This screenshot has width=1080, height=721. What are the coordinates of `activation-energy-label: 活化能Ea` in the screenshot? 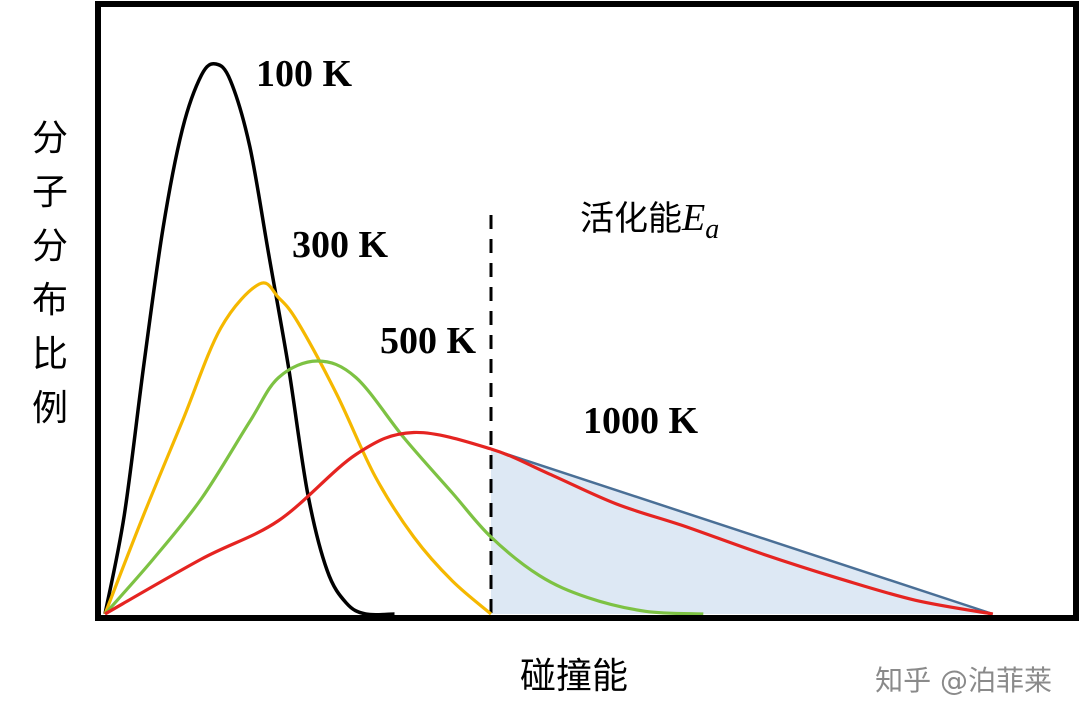 It's located at (649, 221).